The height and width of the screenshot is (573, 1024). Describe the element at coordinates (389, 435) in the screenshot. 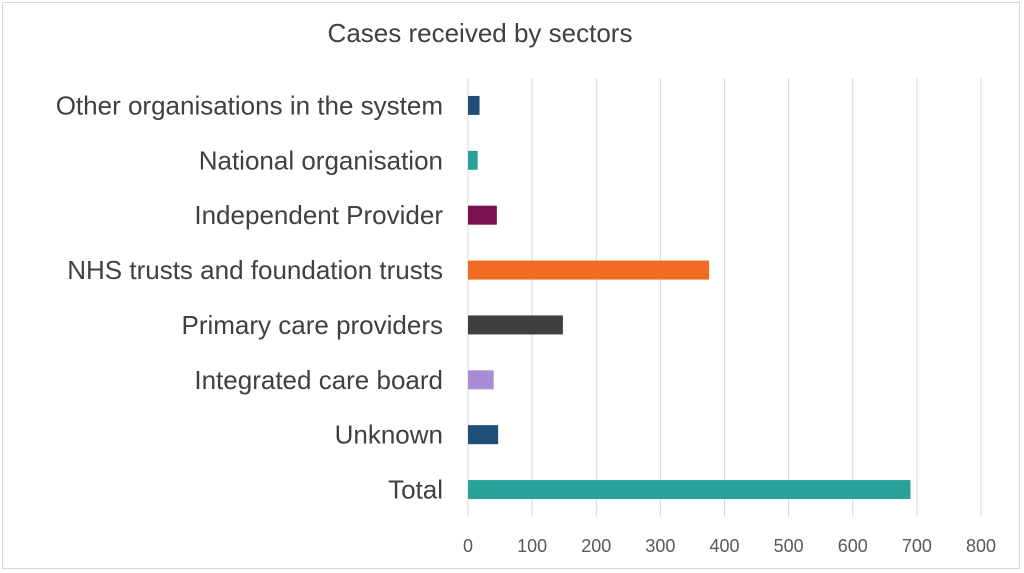

I see `category-label-6: Unknown` at that location.